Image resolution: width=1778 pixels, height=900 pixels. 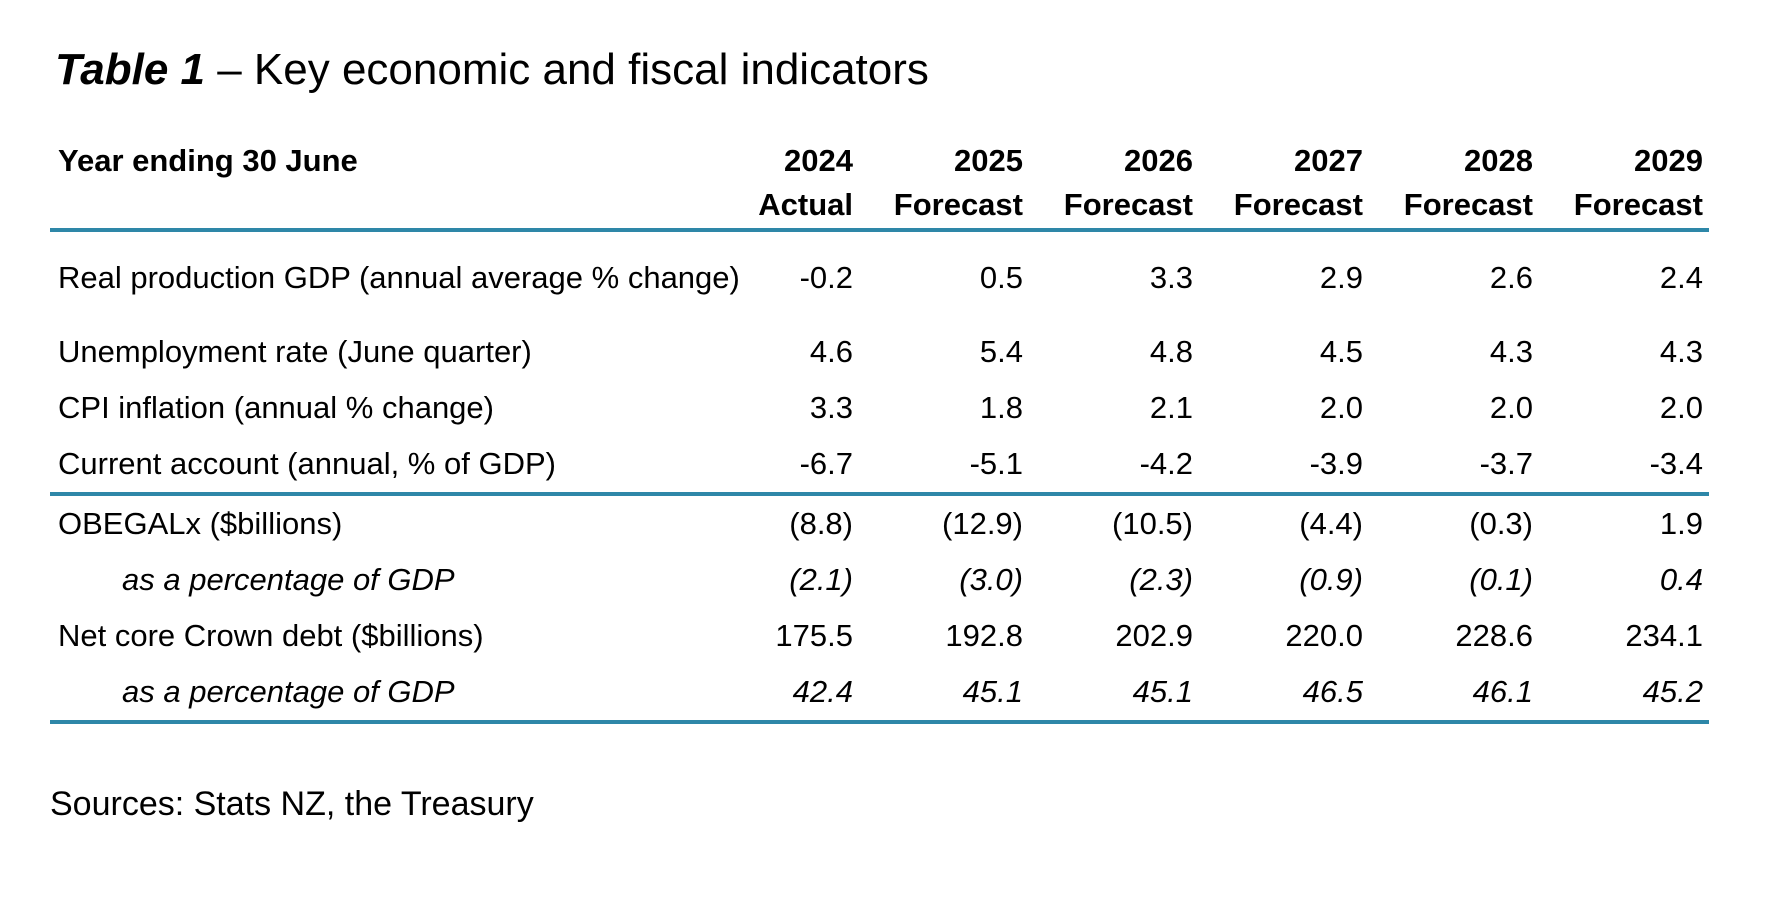 What do you see at coordinates (1511, 277) in the screenshot?
I see `cell-value: 2.6` at bounding box center [1511, 277].